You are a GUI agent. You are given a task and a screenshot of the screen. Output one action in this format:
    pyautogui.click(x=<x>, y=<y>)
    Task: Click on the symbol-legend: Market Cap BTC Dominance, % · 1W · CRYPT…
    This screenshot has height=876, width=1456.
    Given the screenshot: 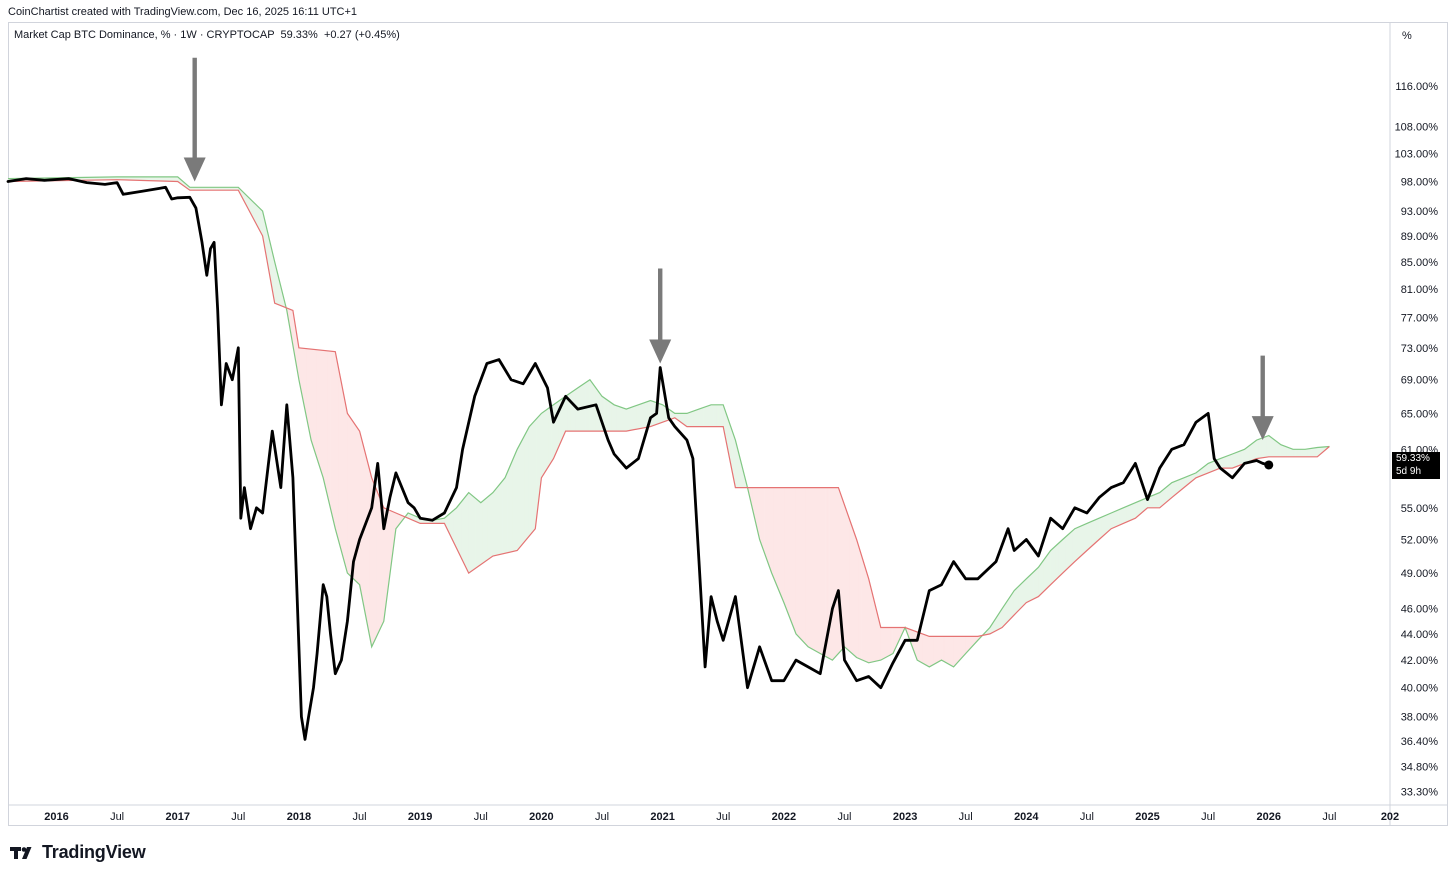 What is the action you would take?
    pyautogui.click(x=207, y=35)
    